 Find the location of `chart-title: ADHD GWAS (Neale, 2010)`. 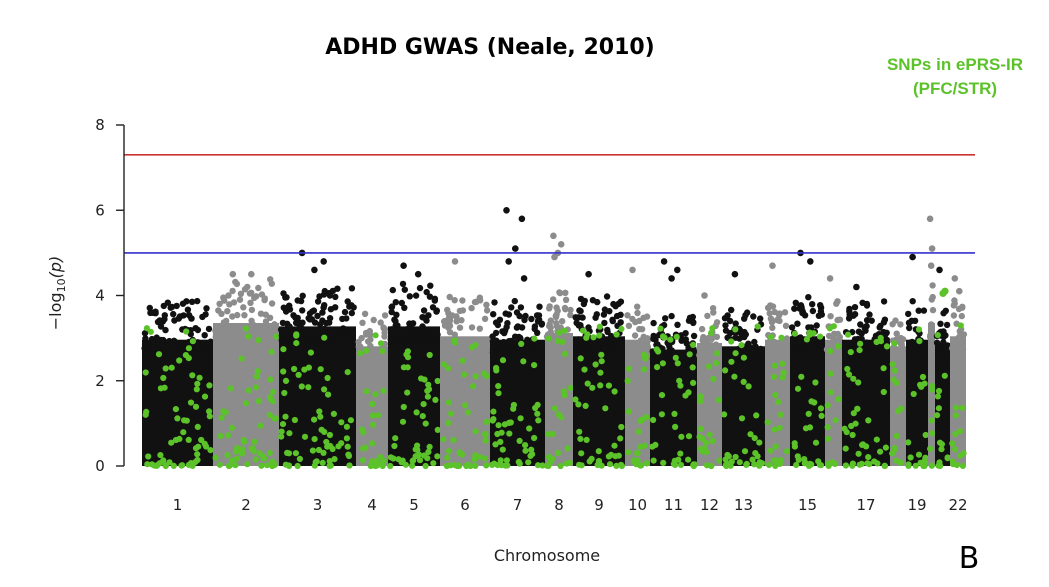

chart-title: ADHD GWAS (Neale, 2010) is located at coordinates (489, 47).